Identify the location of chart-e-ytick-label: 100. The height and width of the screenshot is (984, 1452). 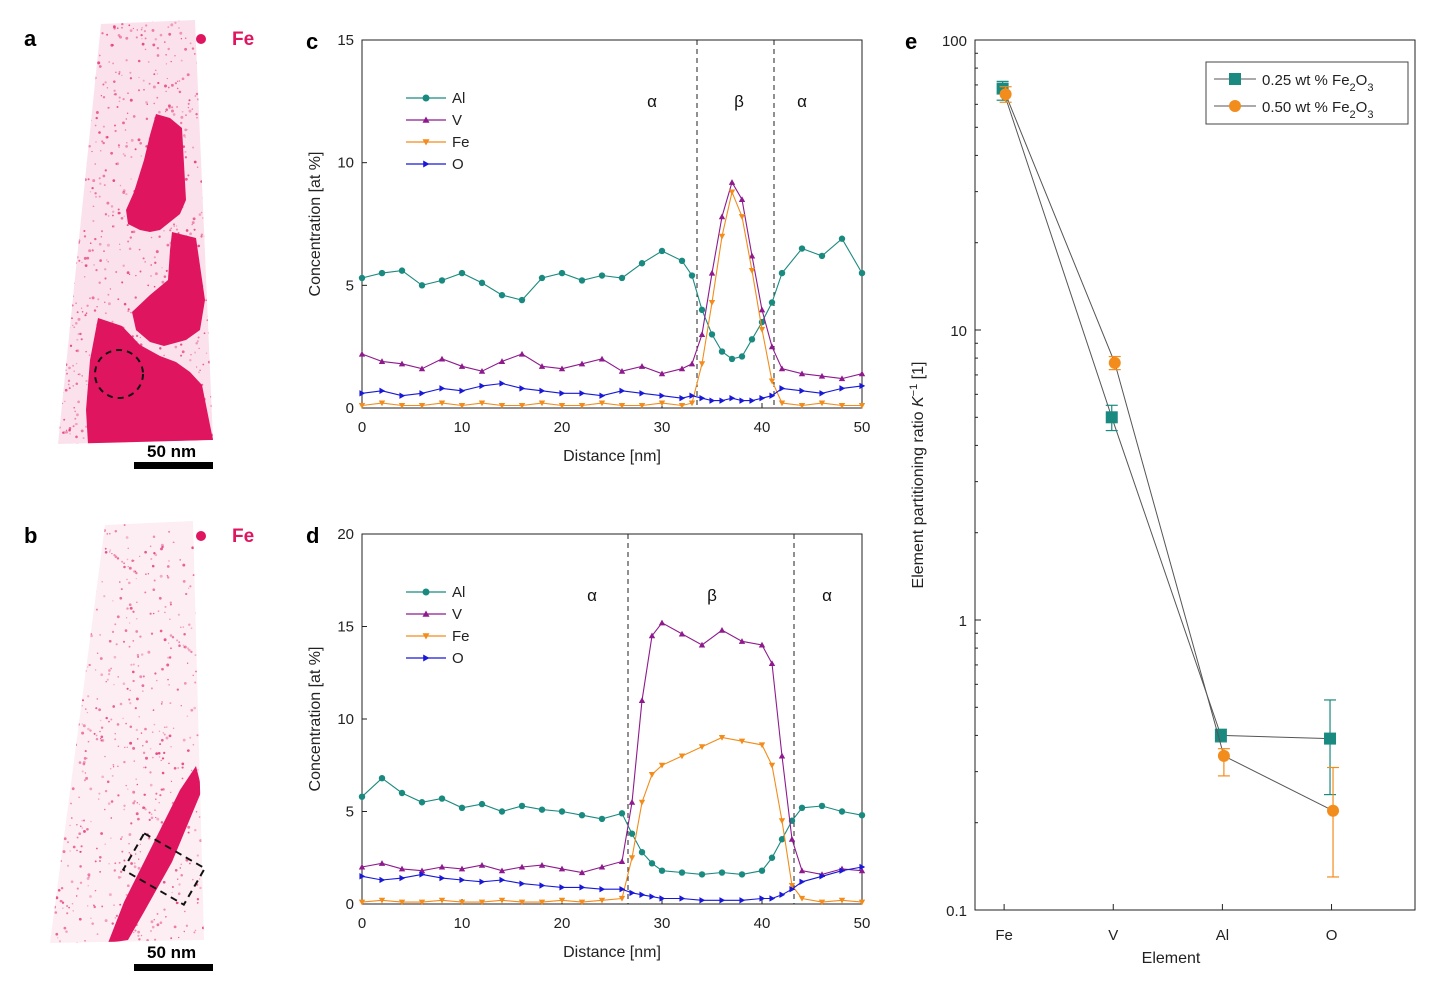
(954, 41).